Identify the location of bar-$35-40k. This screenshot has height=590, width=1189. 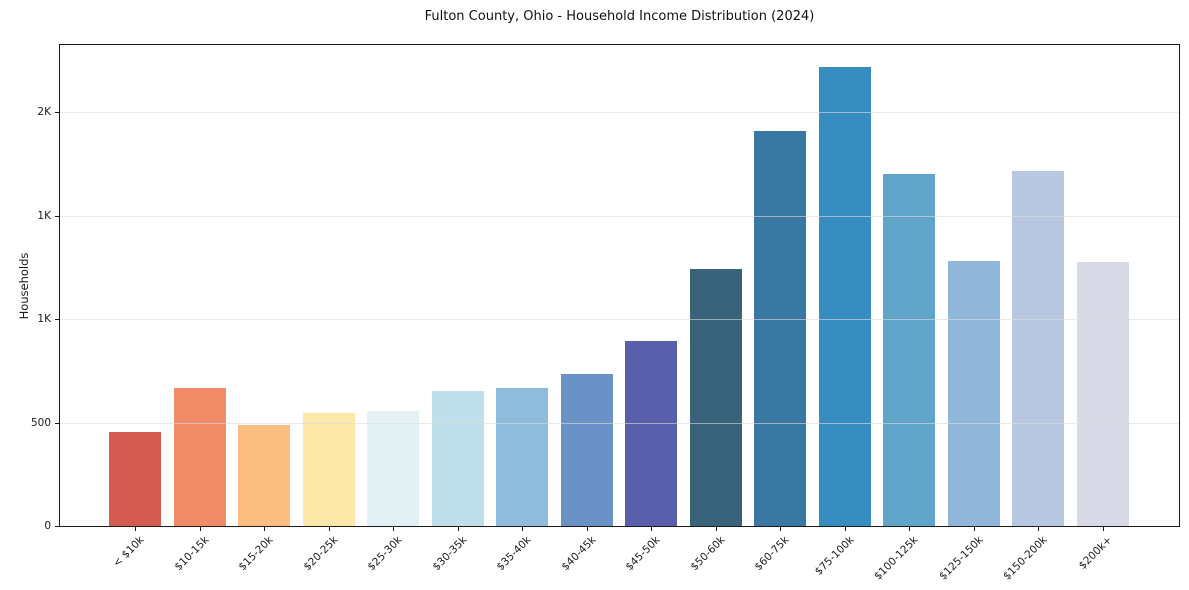
(522, 457).